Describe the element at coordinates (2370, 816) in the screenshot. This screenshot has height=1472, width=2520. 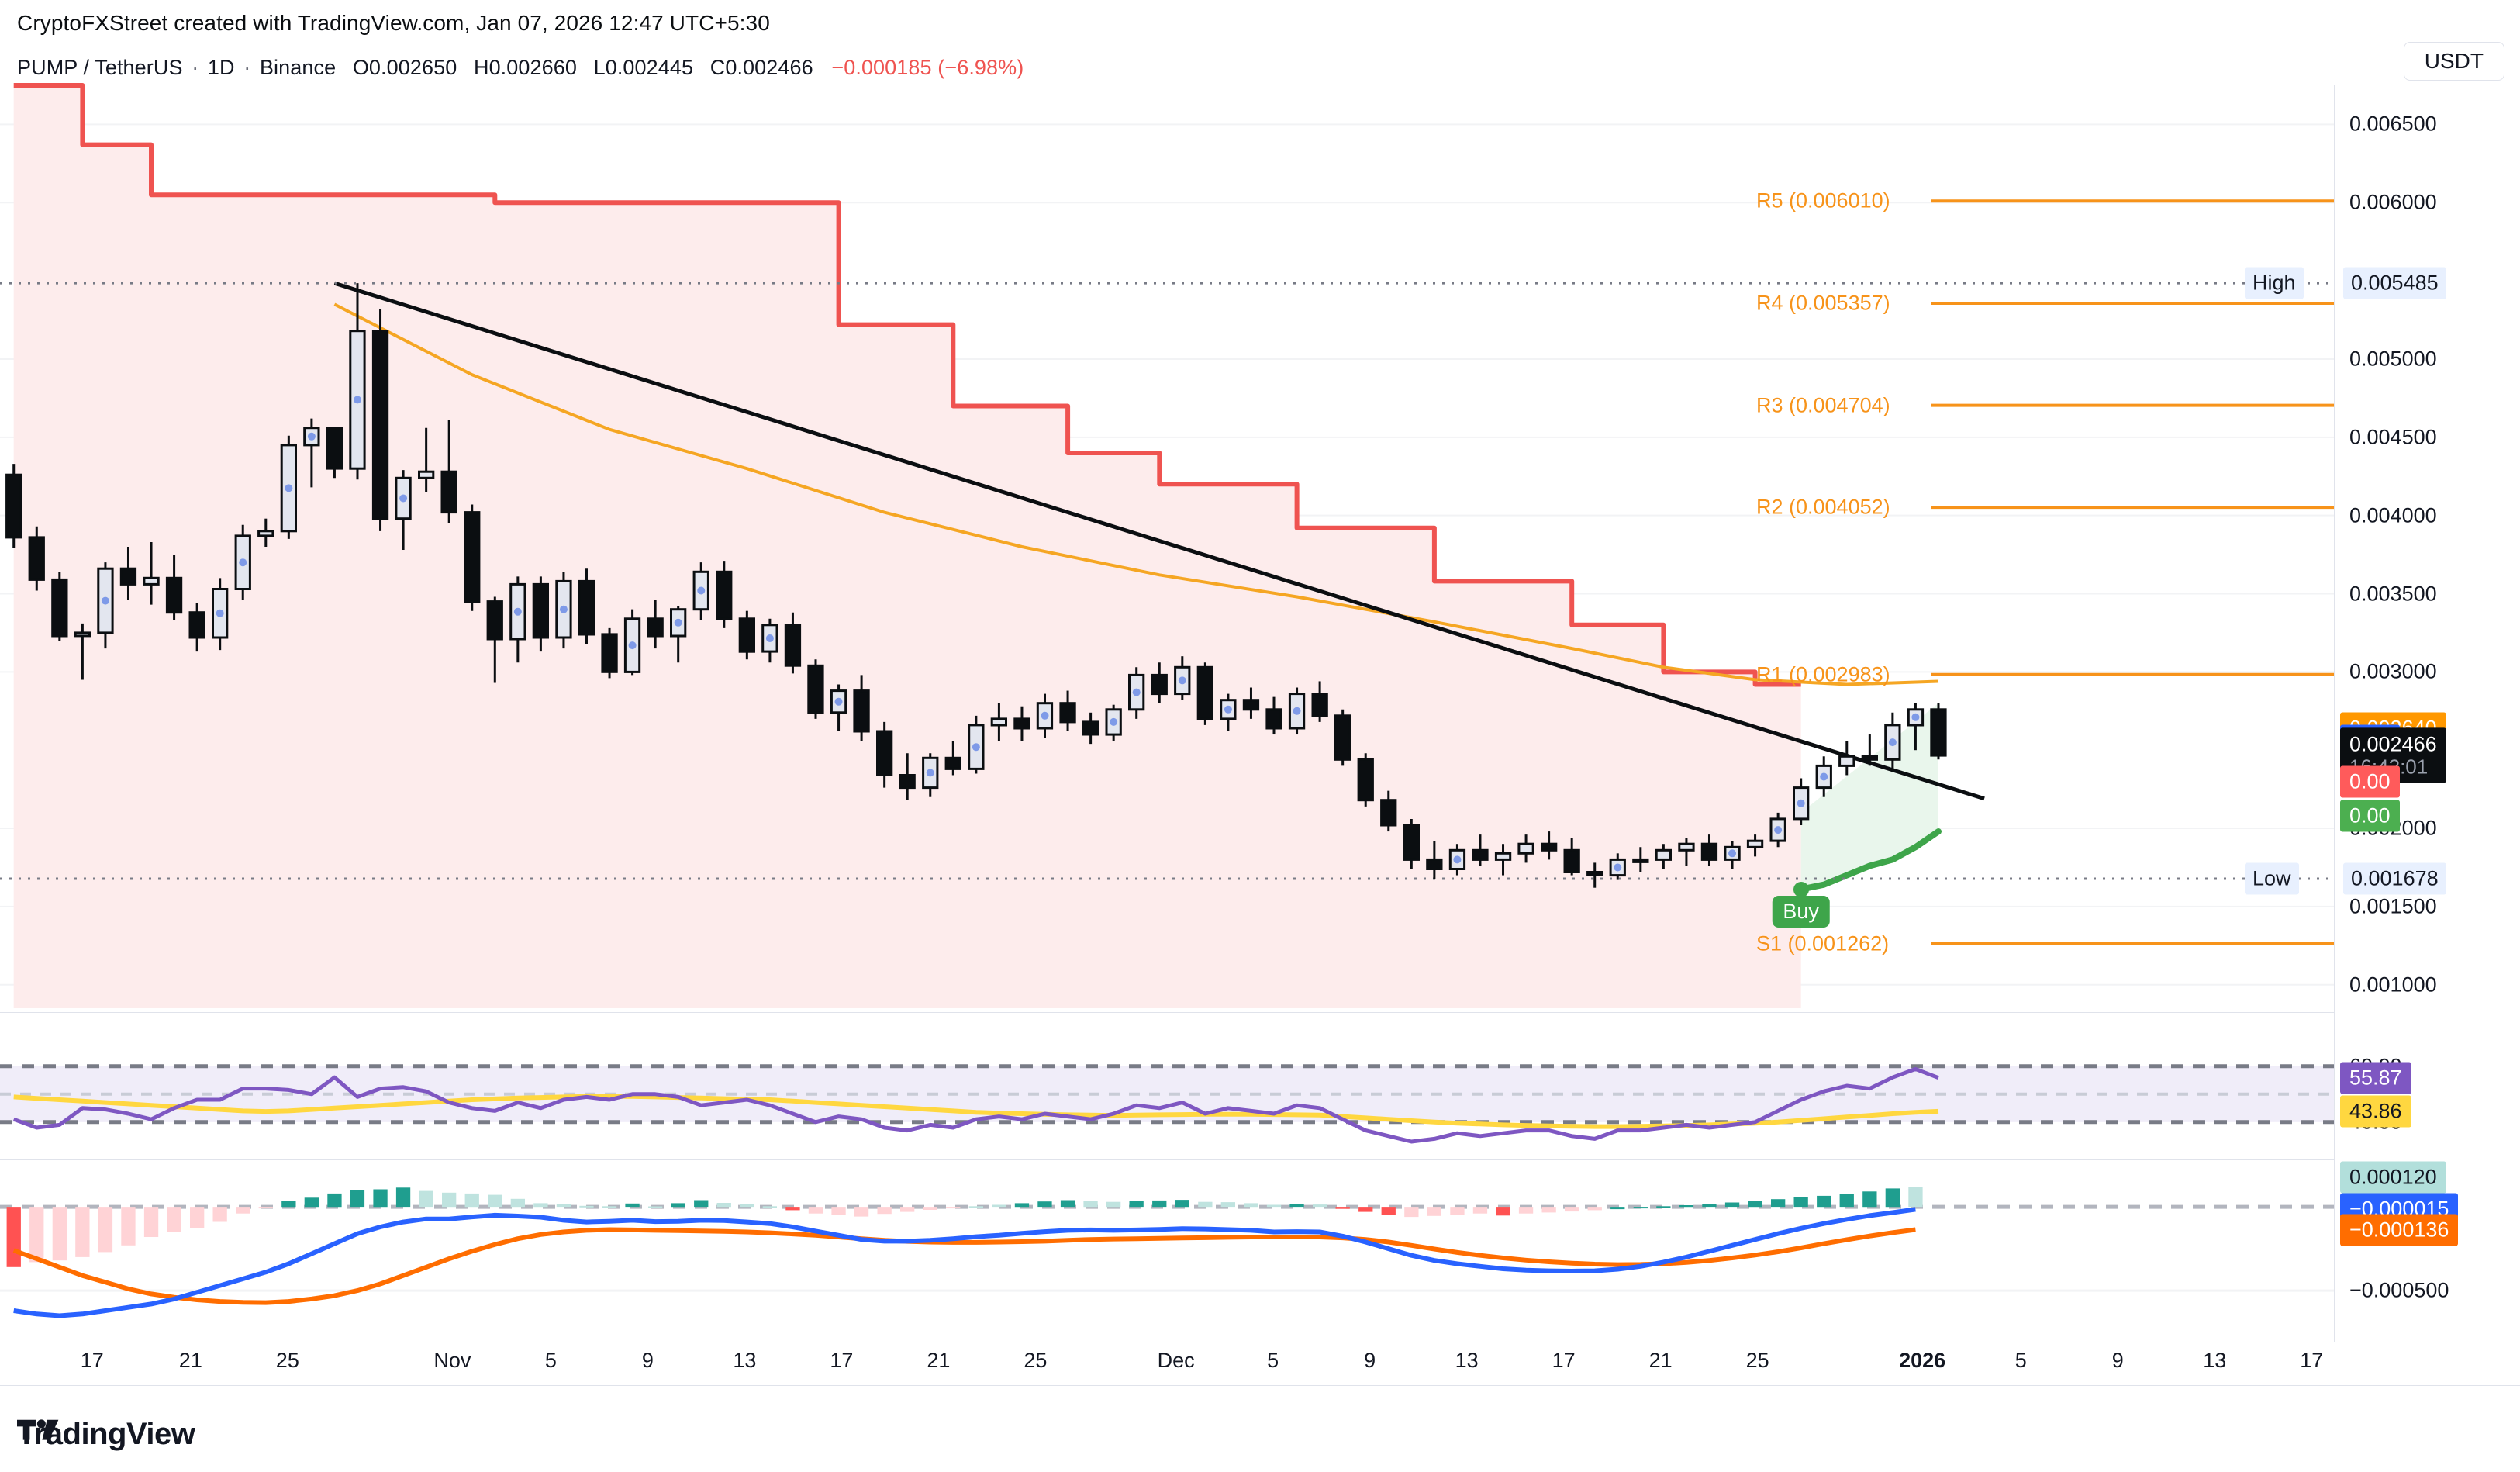
I see `green-indicator-badge: 0.00` at that location.